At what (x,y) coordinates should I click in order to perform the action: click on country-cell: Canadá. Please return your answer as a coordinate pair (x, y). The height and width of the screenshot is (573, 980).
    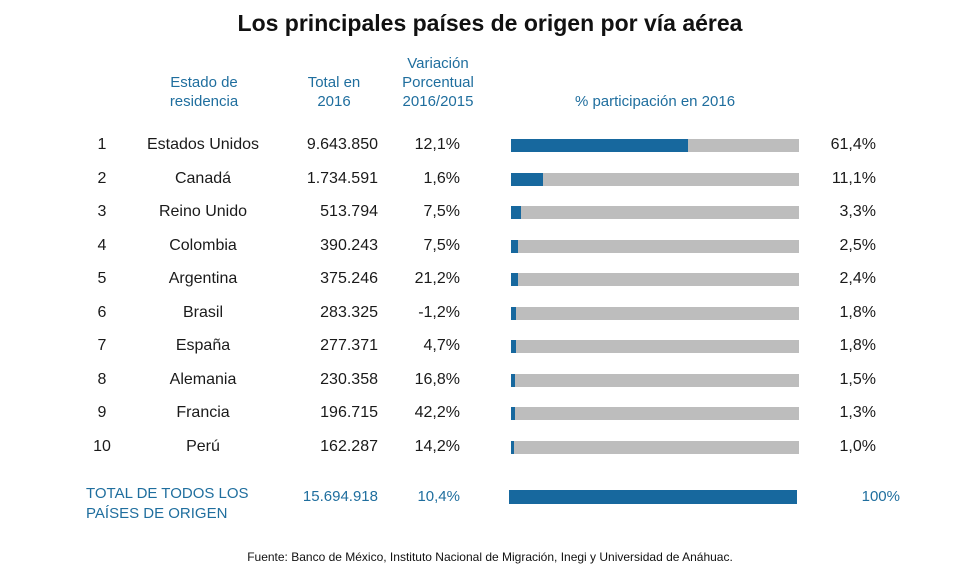
    Looking at the image, I should click on (203, 178).